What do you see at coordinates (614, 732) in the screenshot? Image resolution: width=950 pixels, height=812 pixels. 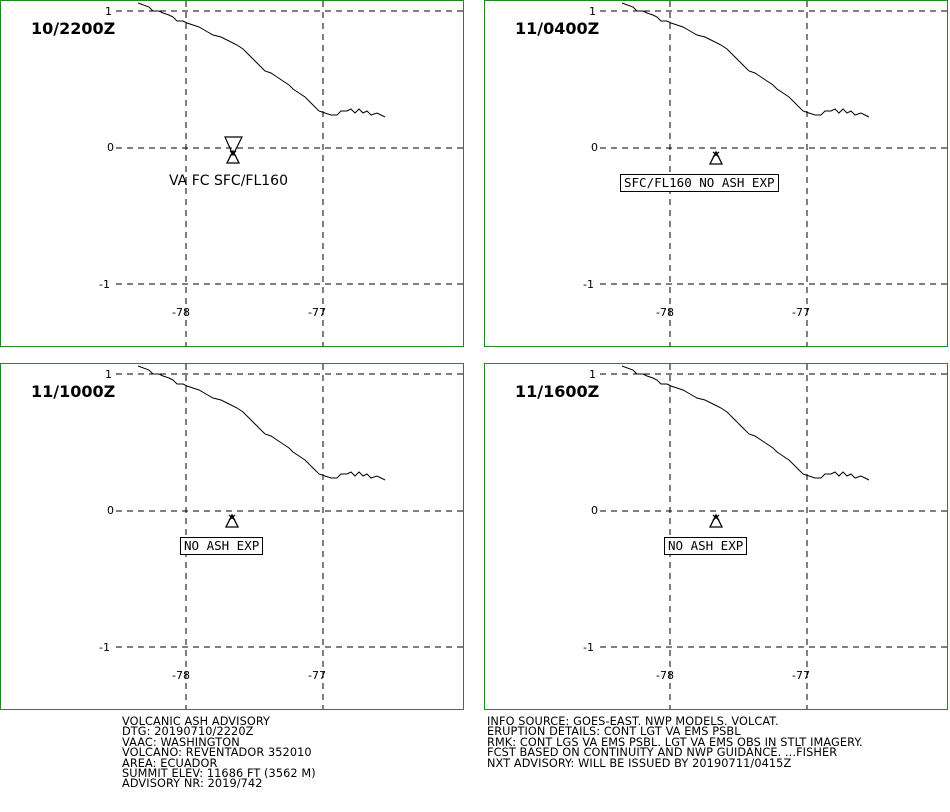 I see `advisory-line: ERUPTION DETAILS: CONT LGT VA EMS PSBL` at bounding box center [614, 732].